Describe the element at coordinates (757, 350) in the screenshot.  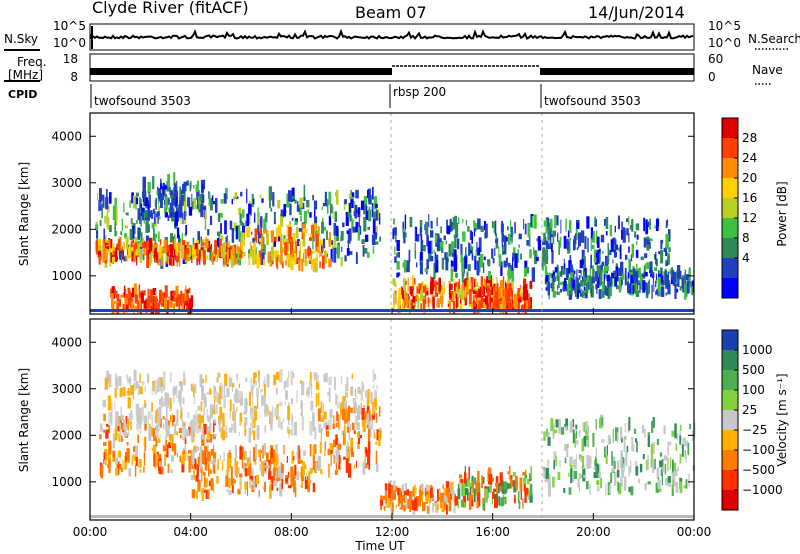
I see `colorbar-tick-label: 1000` at that location.